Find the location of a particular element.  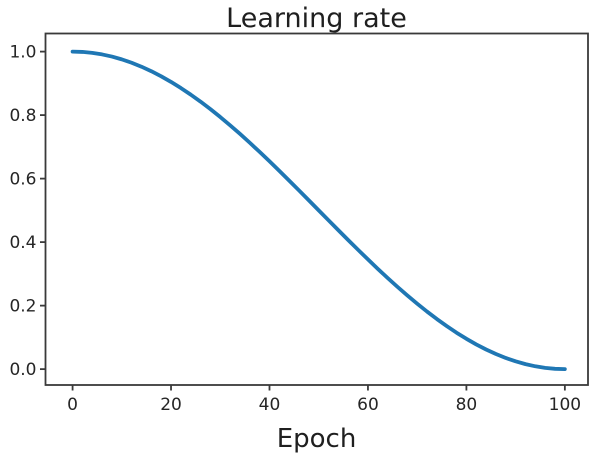

x-ticks: 0 20 40 60 80 100 is located at coordinates (324, 400).